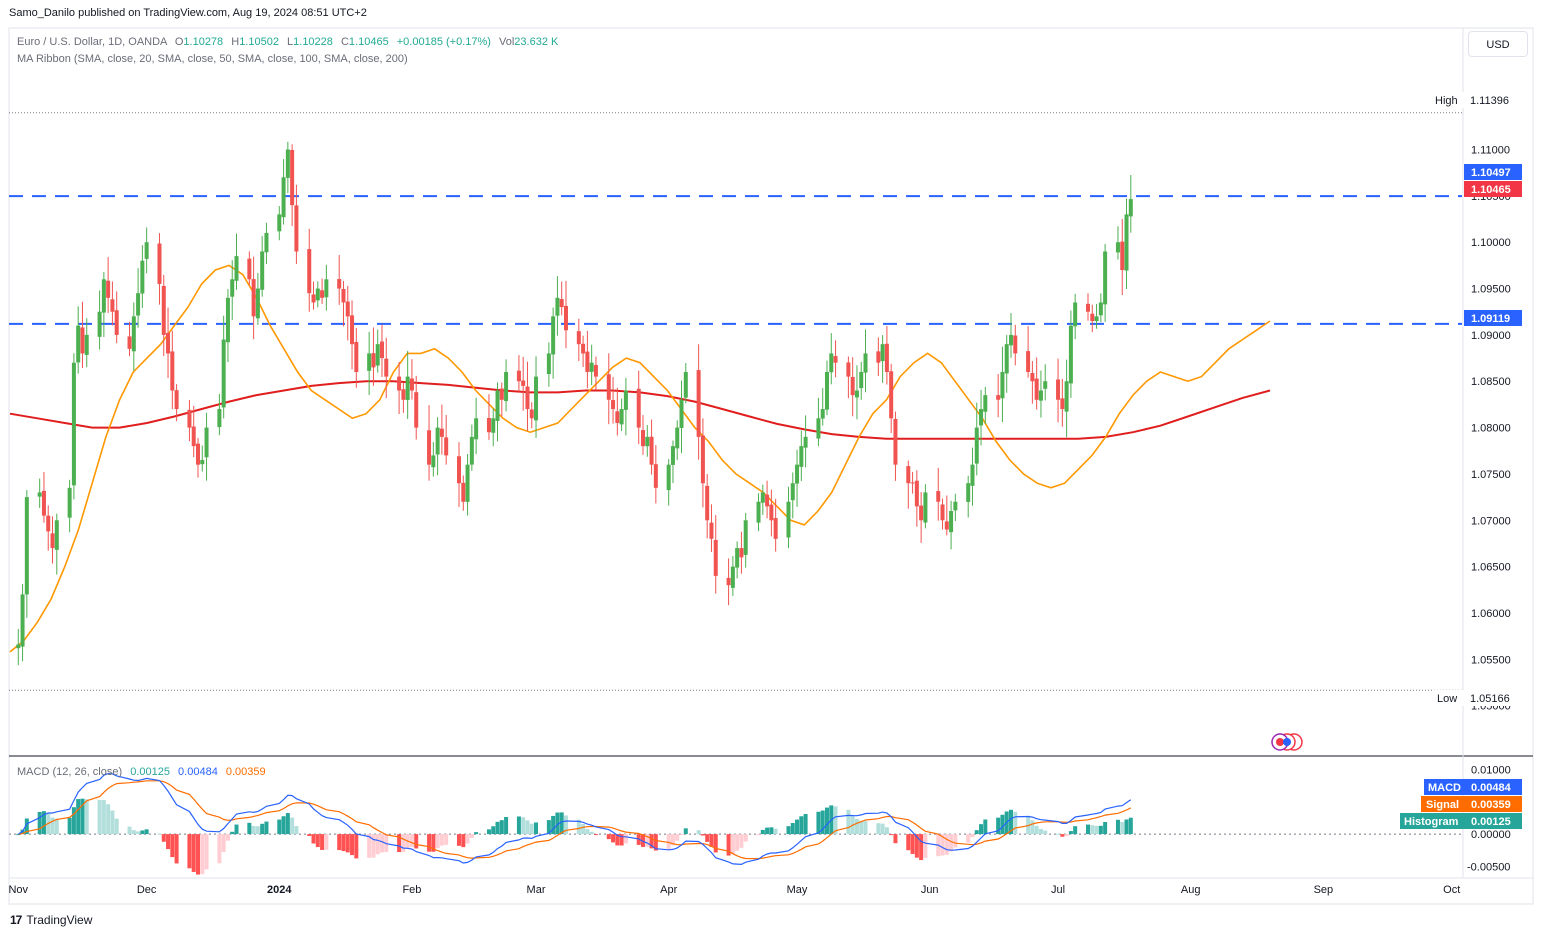  Describe the element at coordinates (51, 920) in the screenshot. I see `tradingview-logo: 17 TradingView` at that location.